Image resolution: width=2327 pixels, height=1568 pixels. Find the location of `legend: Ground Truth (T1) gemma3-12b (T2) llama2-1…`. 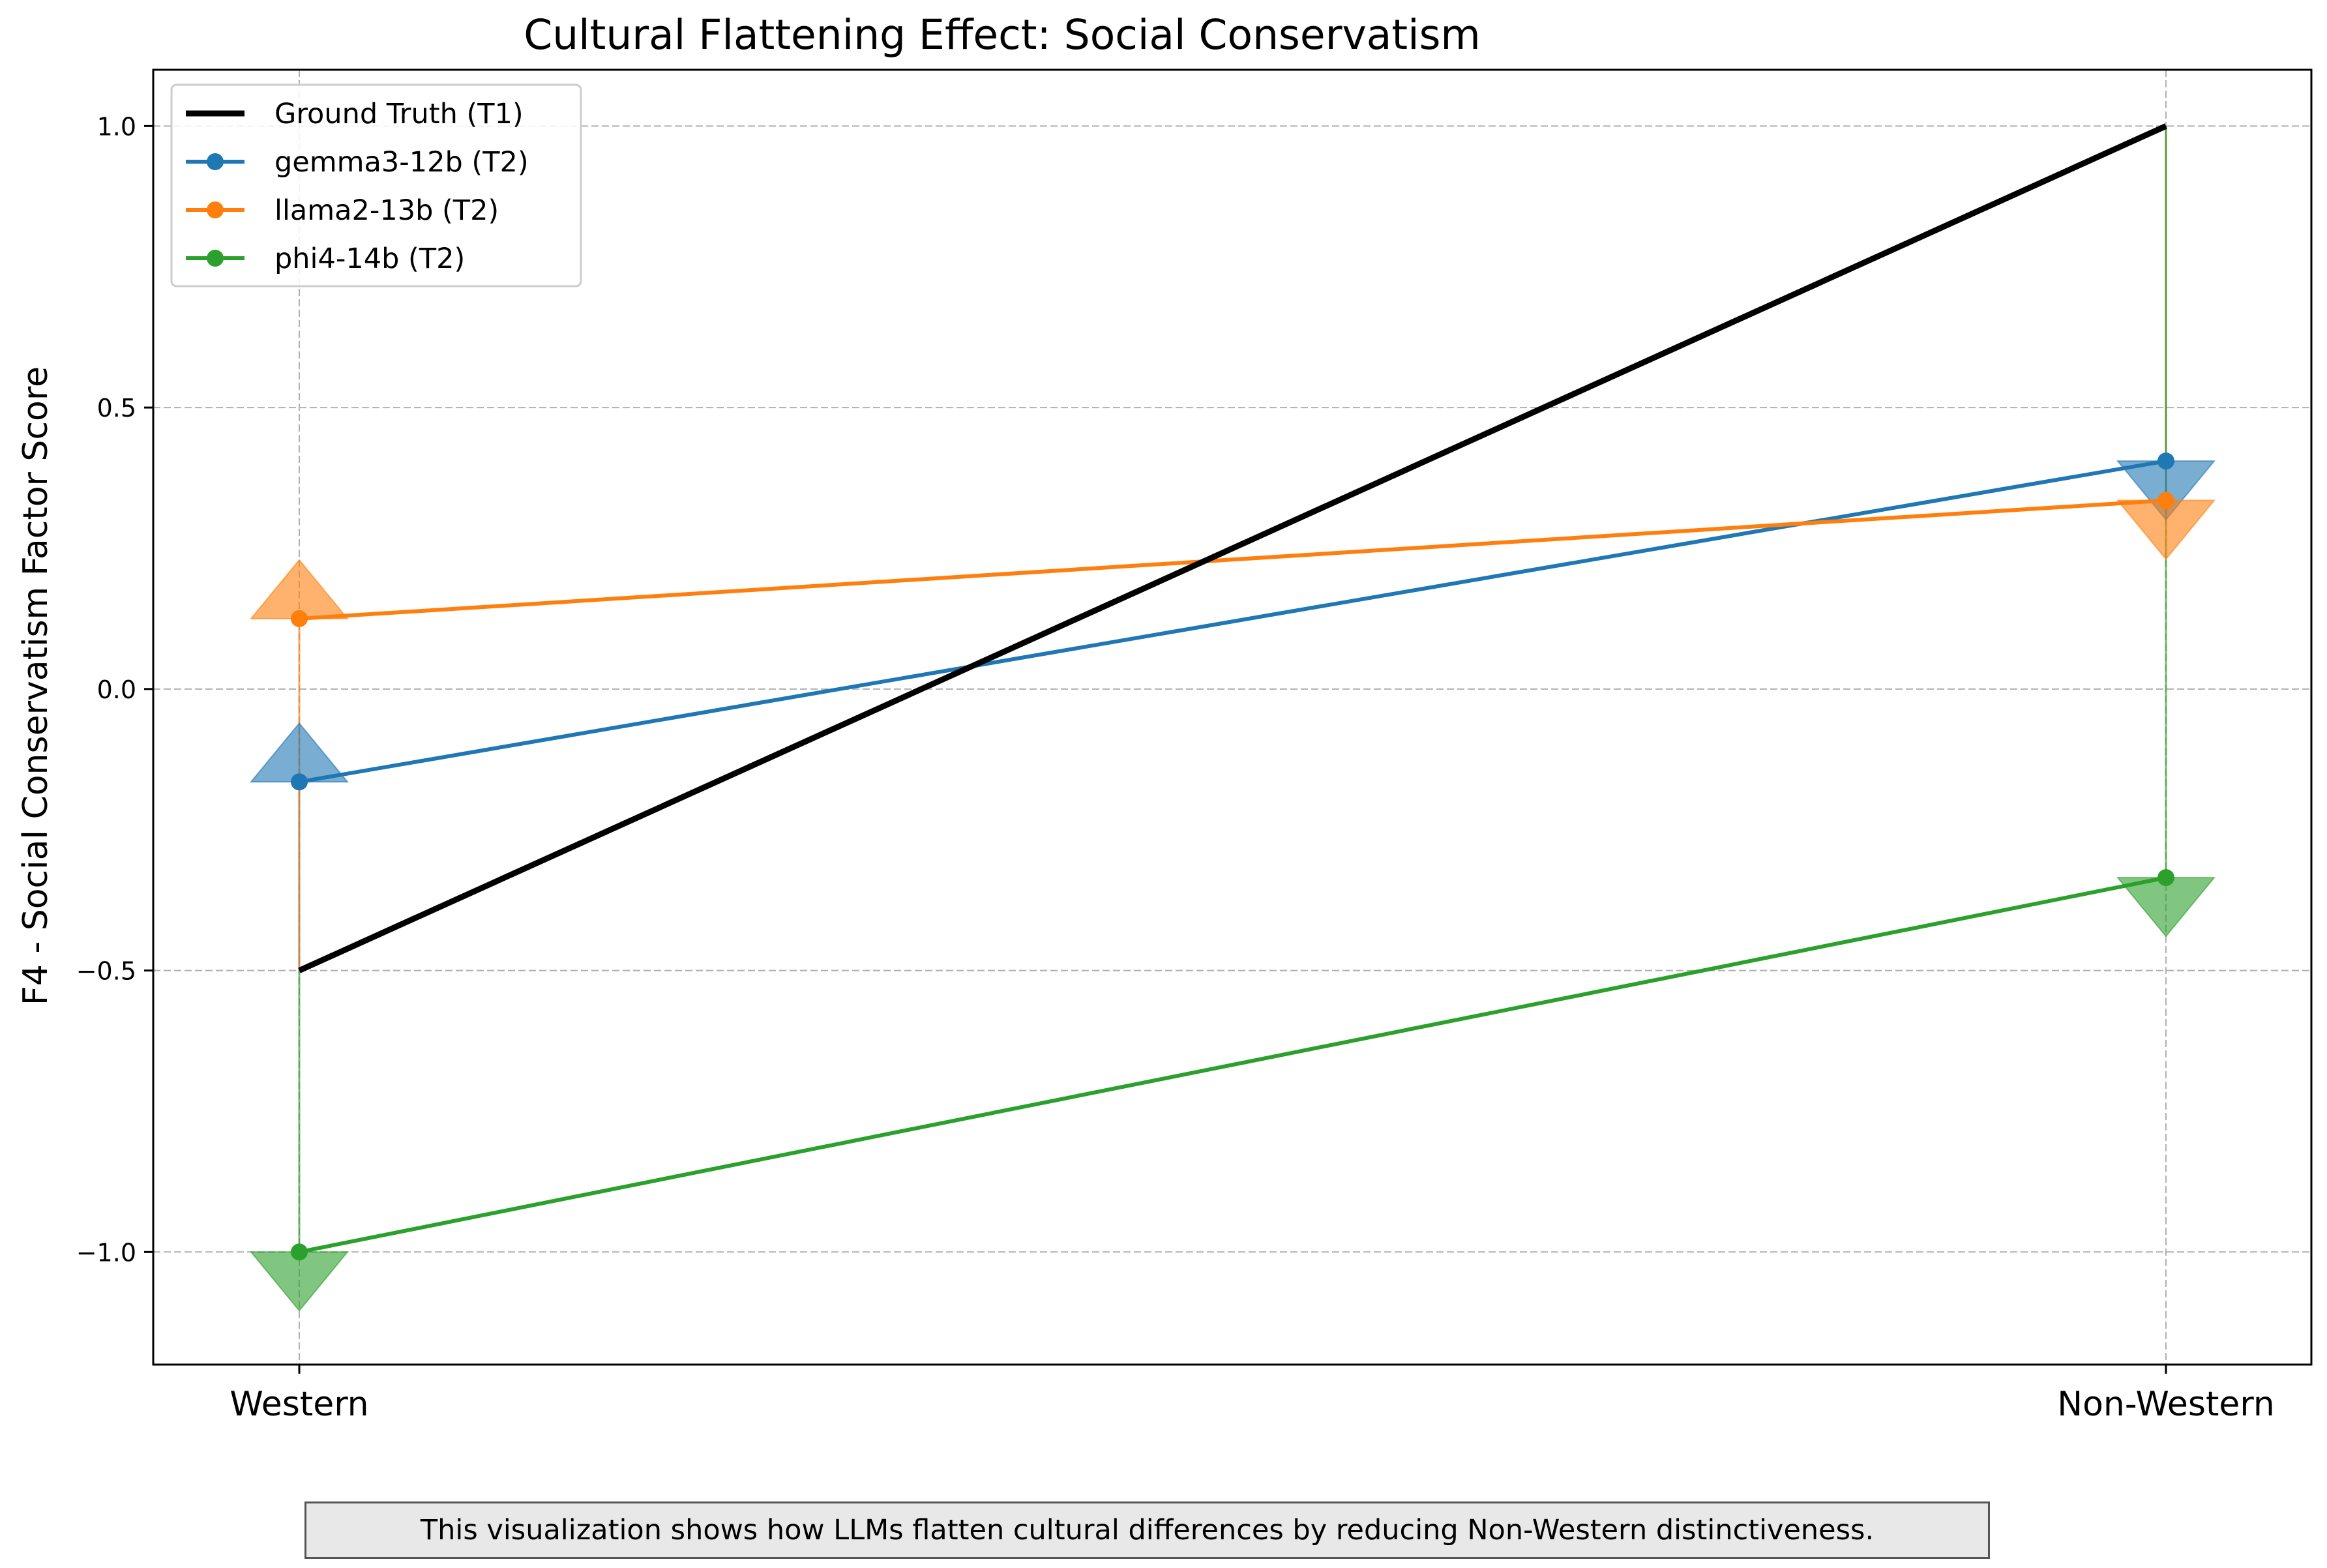

legend: Ground Truth (T1) gemma3-12b (T2) llama2-1… is located at coordinates (376, 185).